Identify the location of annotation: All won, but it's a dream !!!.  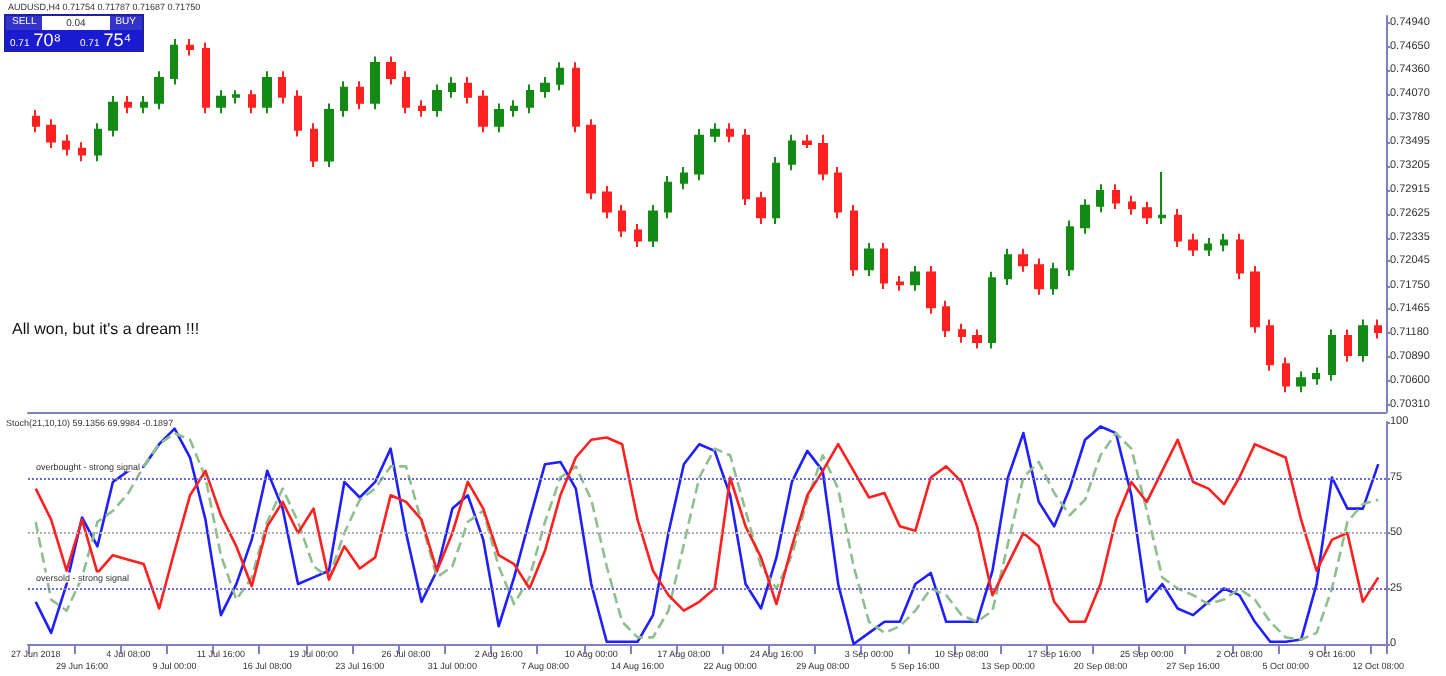
(106, 329).